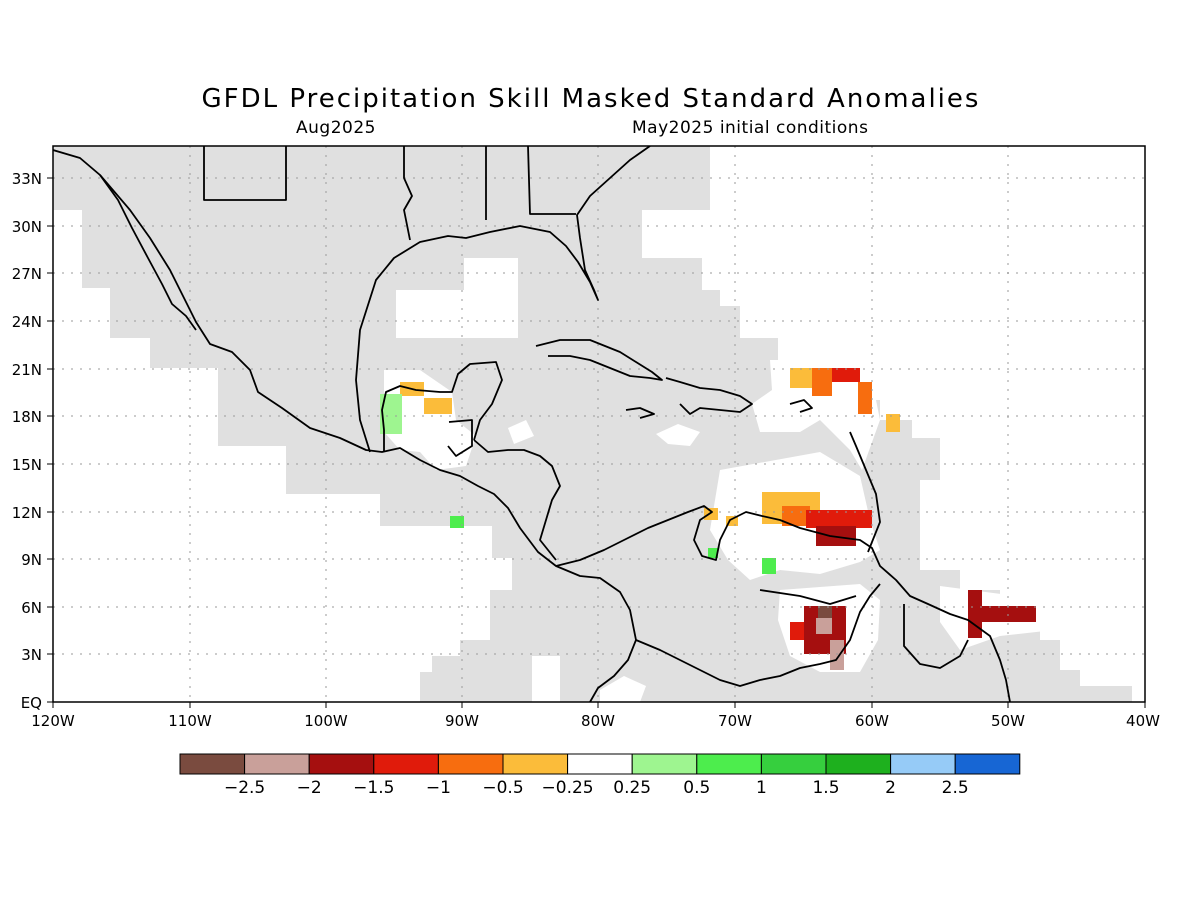  I want to click on lat-label: 12N, so click(27, 513).